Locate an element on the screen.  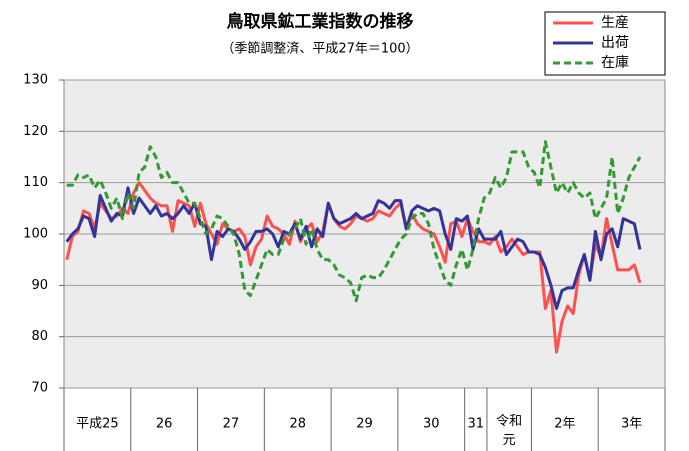
chart-title: 鳥取県鉱工業指数の推移 is located at coordinates (320, 21).